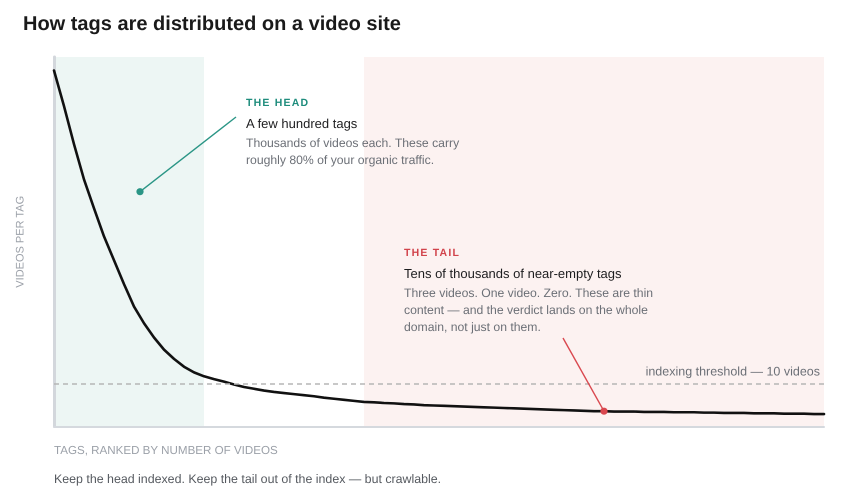 This screenshot has width=847, height=501. What do you see at coordinates (733, 371) in the screenshot?
I see `ref-line-label: indexing threshold — 10 videos` at bounding box center [733, 371].